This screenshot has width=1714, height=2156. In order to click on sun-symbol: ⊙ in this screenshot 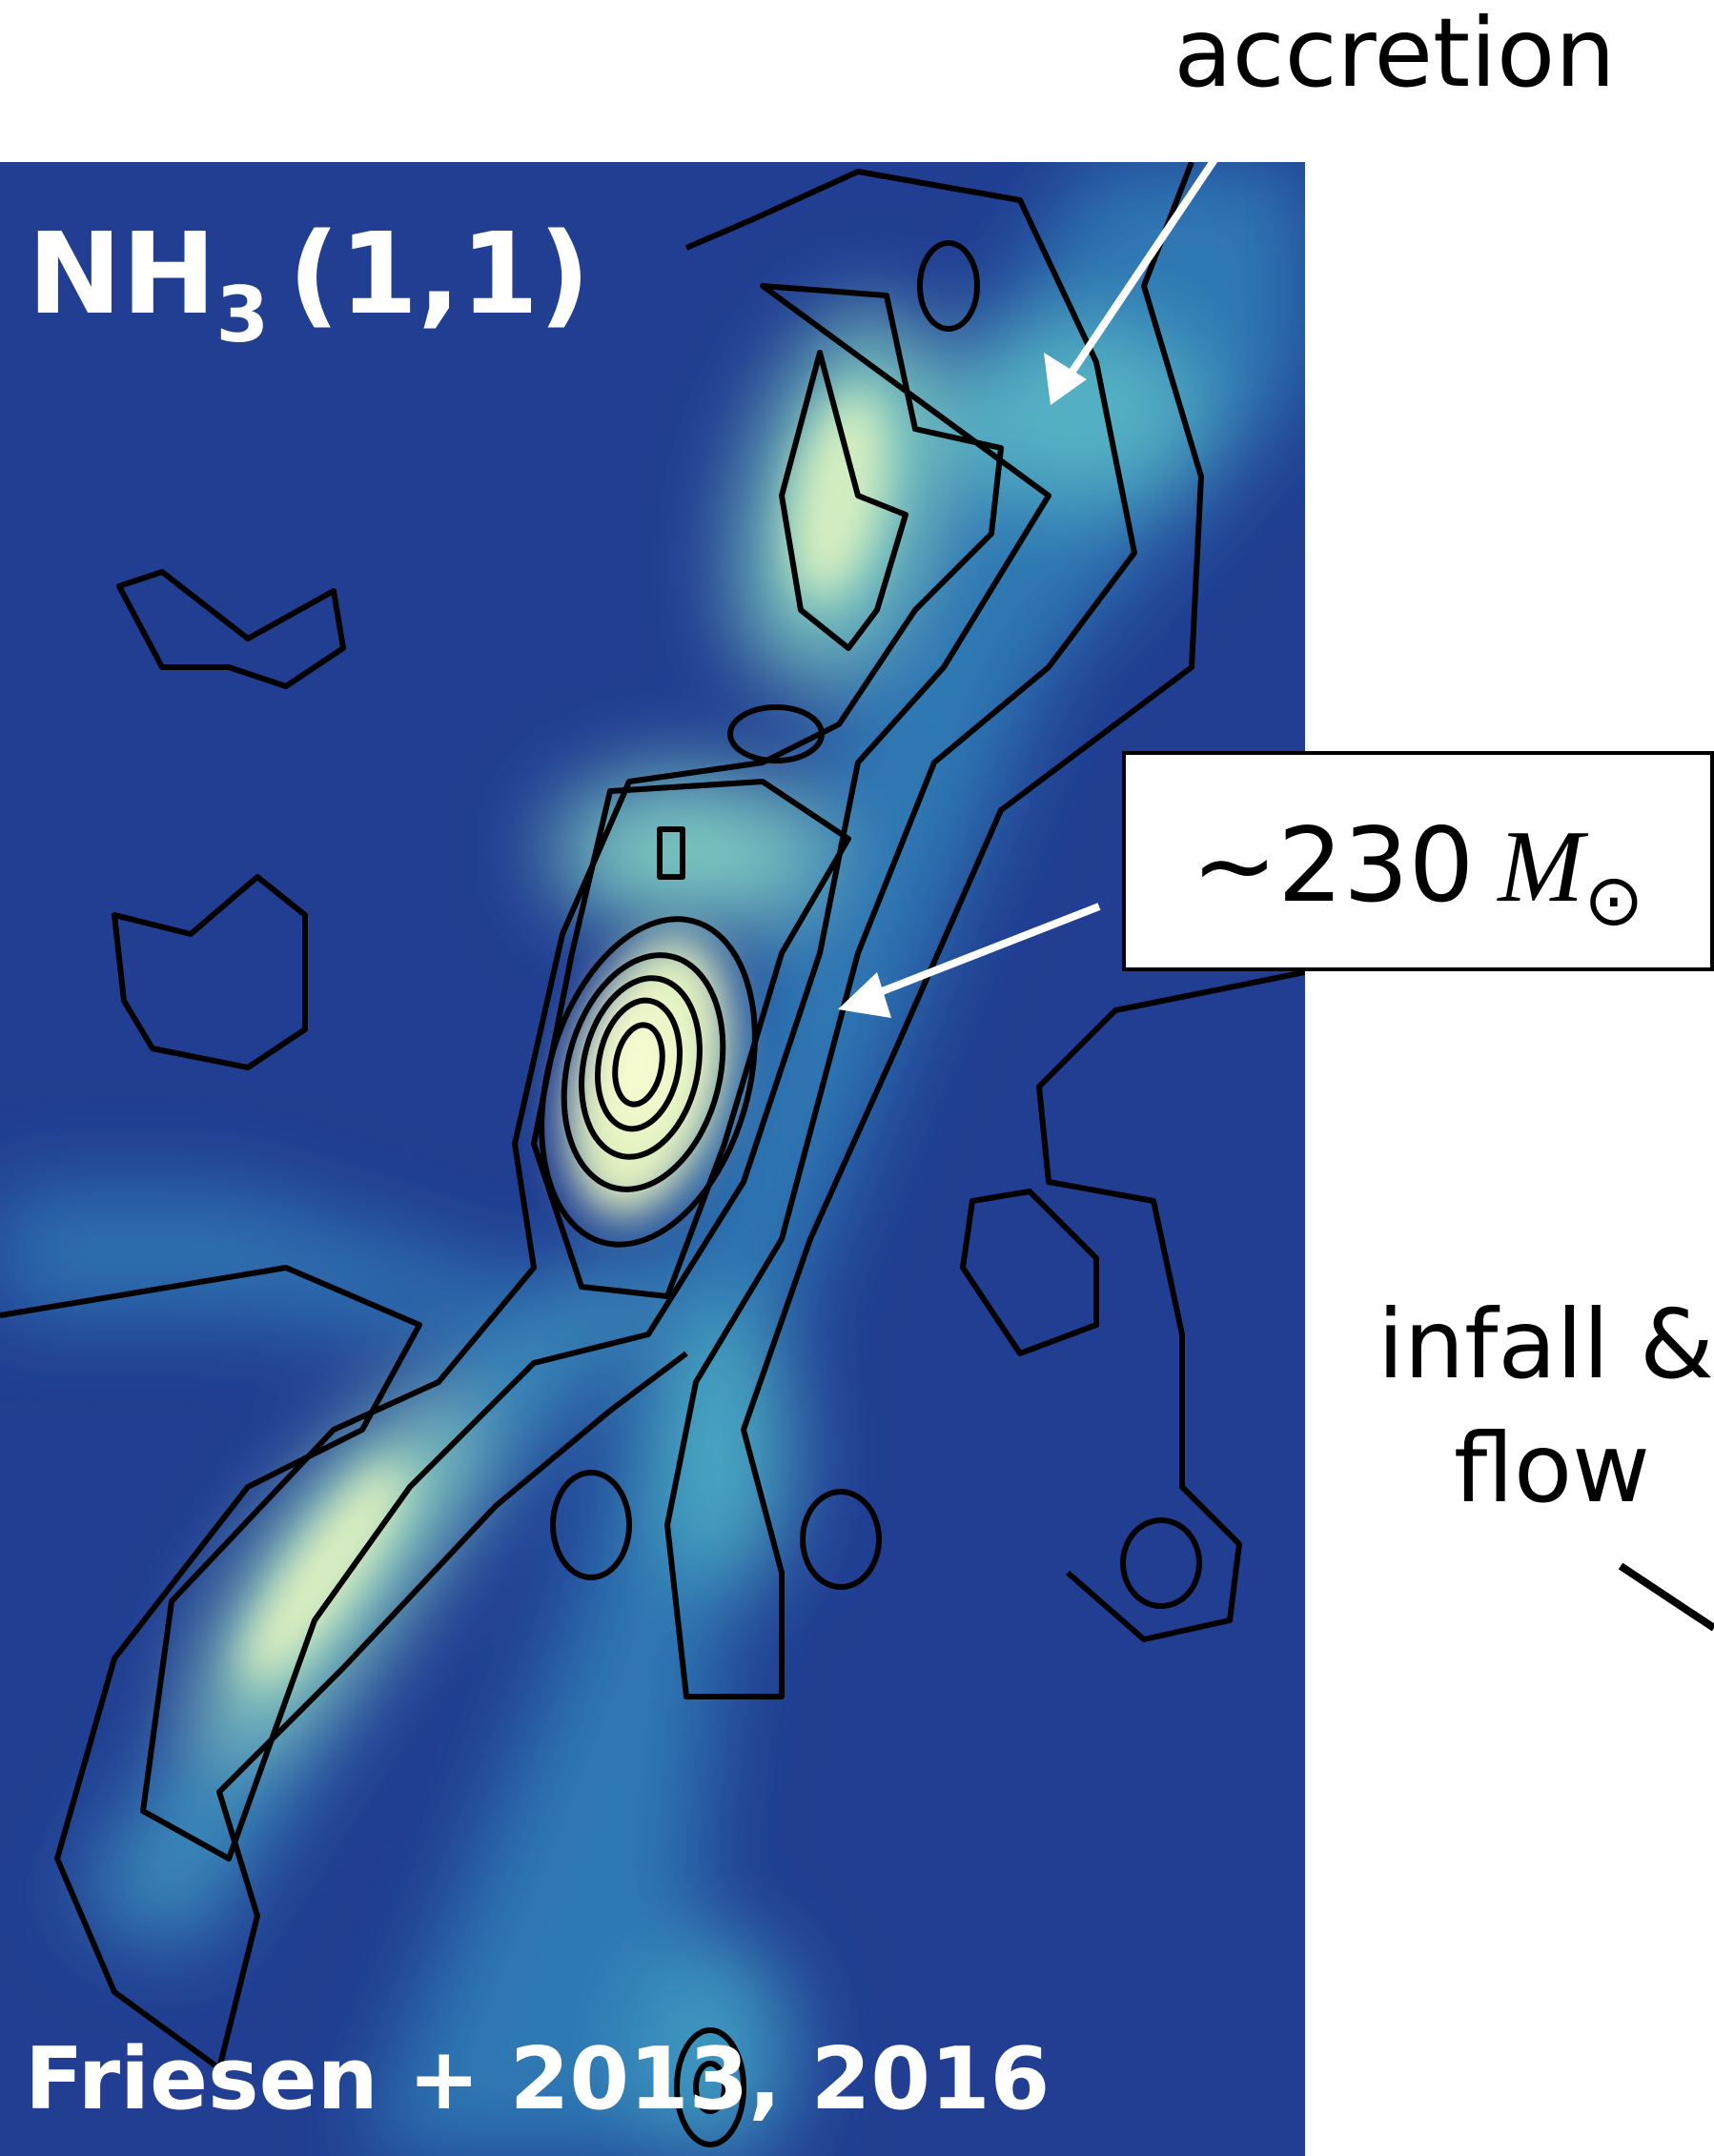, I will do `click(1613, 900)`.